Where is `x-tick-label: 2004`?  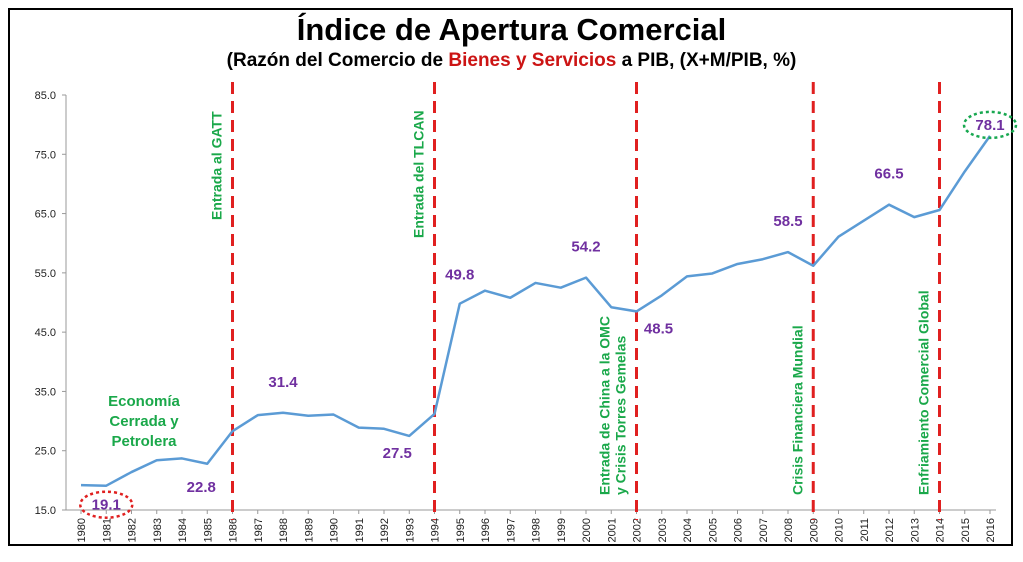 x-tick-label: 2004 is located at coordinates (688, 530).